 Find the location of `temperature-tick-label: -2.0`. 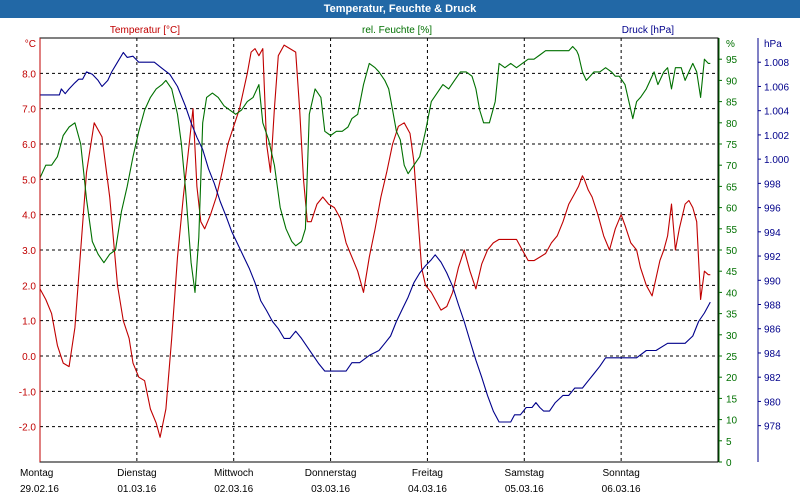

temperature-tick-label: -2.0 is located at coordinates (28, 428).